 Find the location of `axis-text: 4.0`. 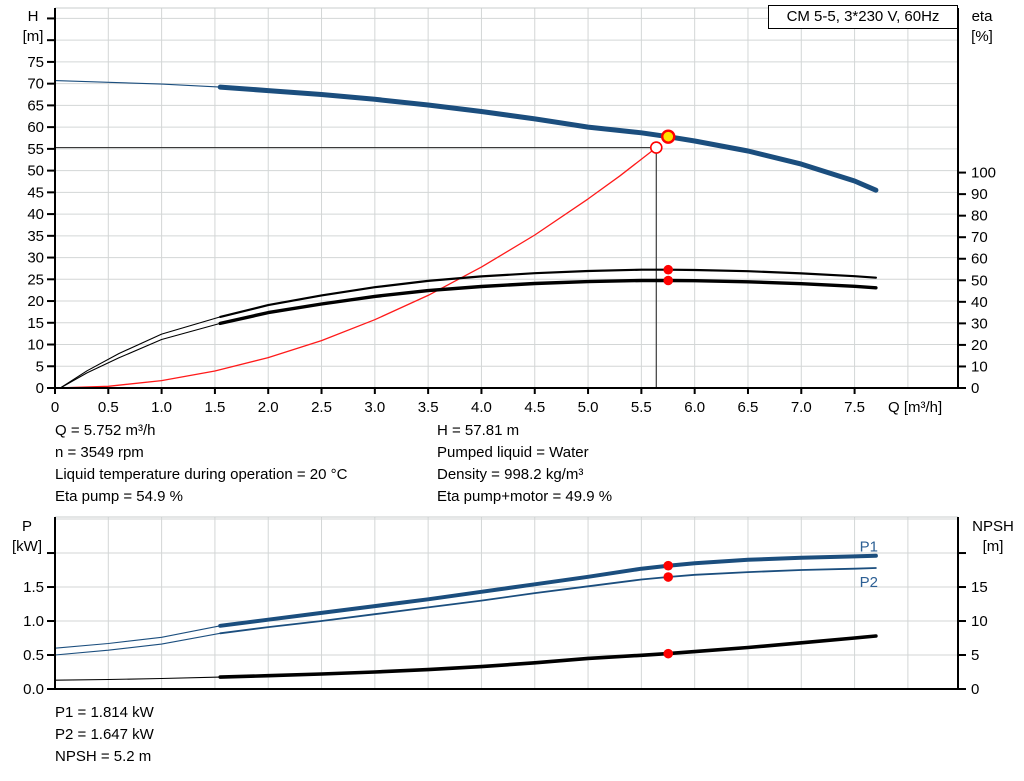

axis-text: 4.0 is located at coordinates (481, 407).